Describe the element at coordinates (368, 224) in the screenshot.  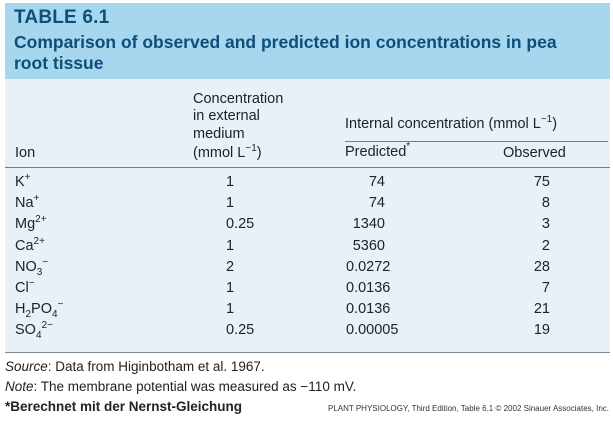
I see `predicted-cell: 1340` at that location.